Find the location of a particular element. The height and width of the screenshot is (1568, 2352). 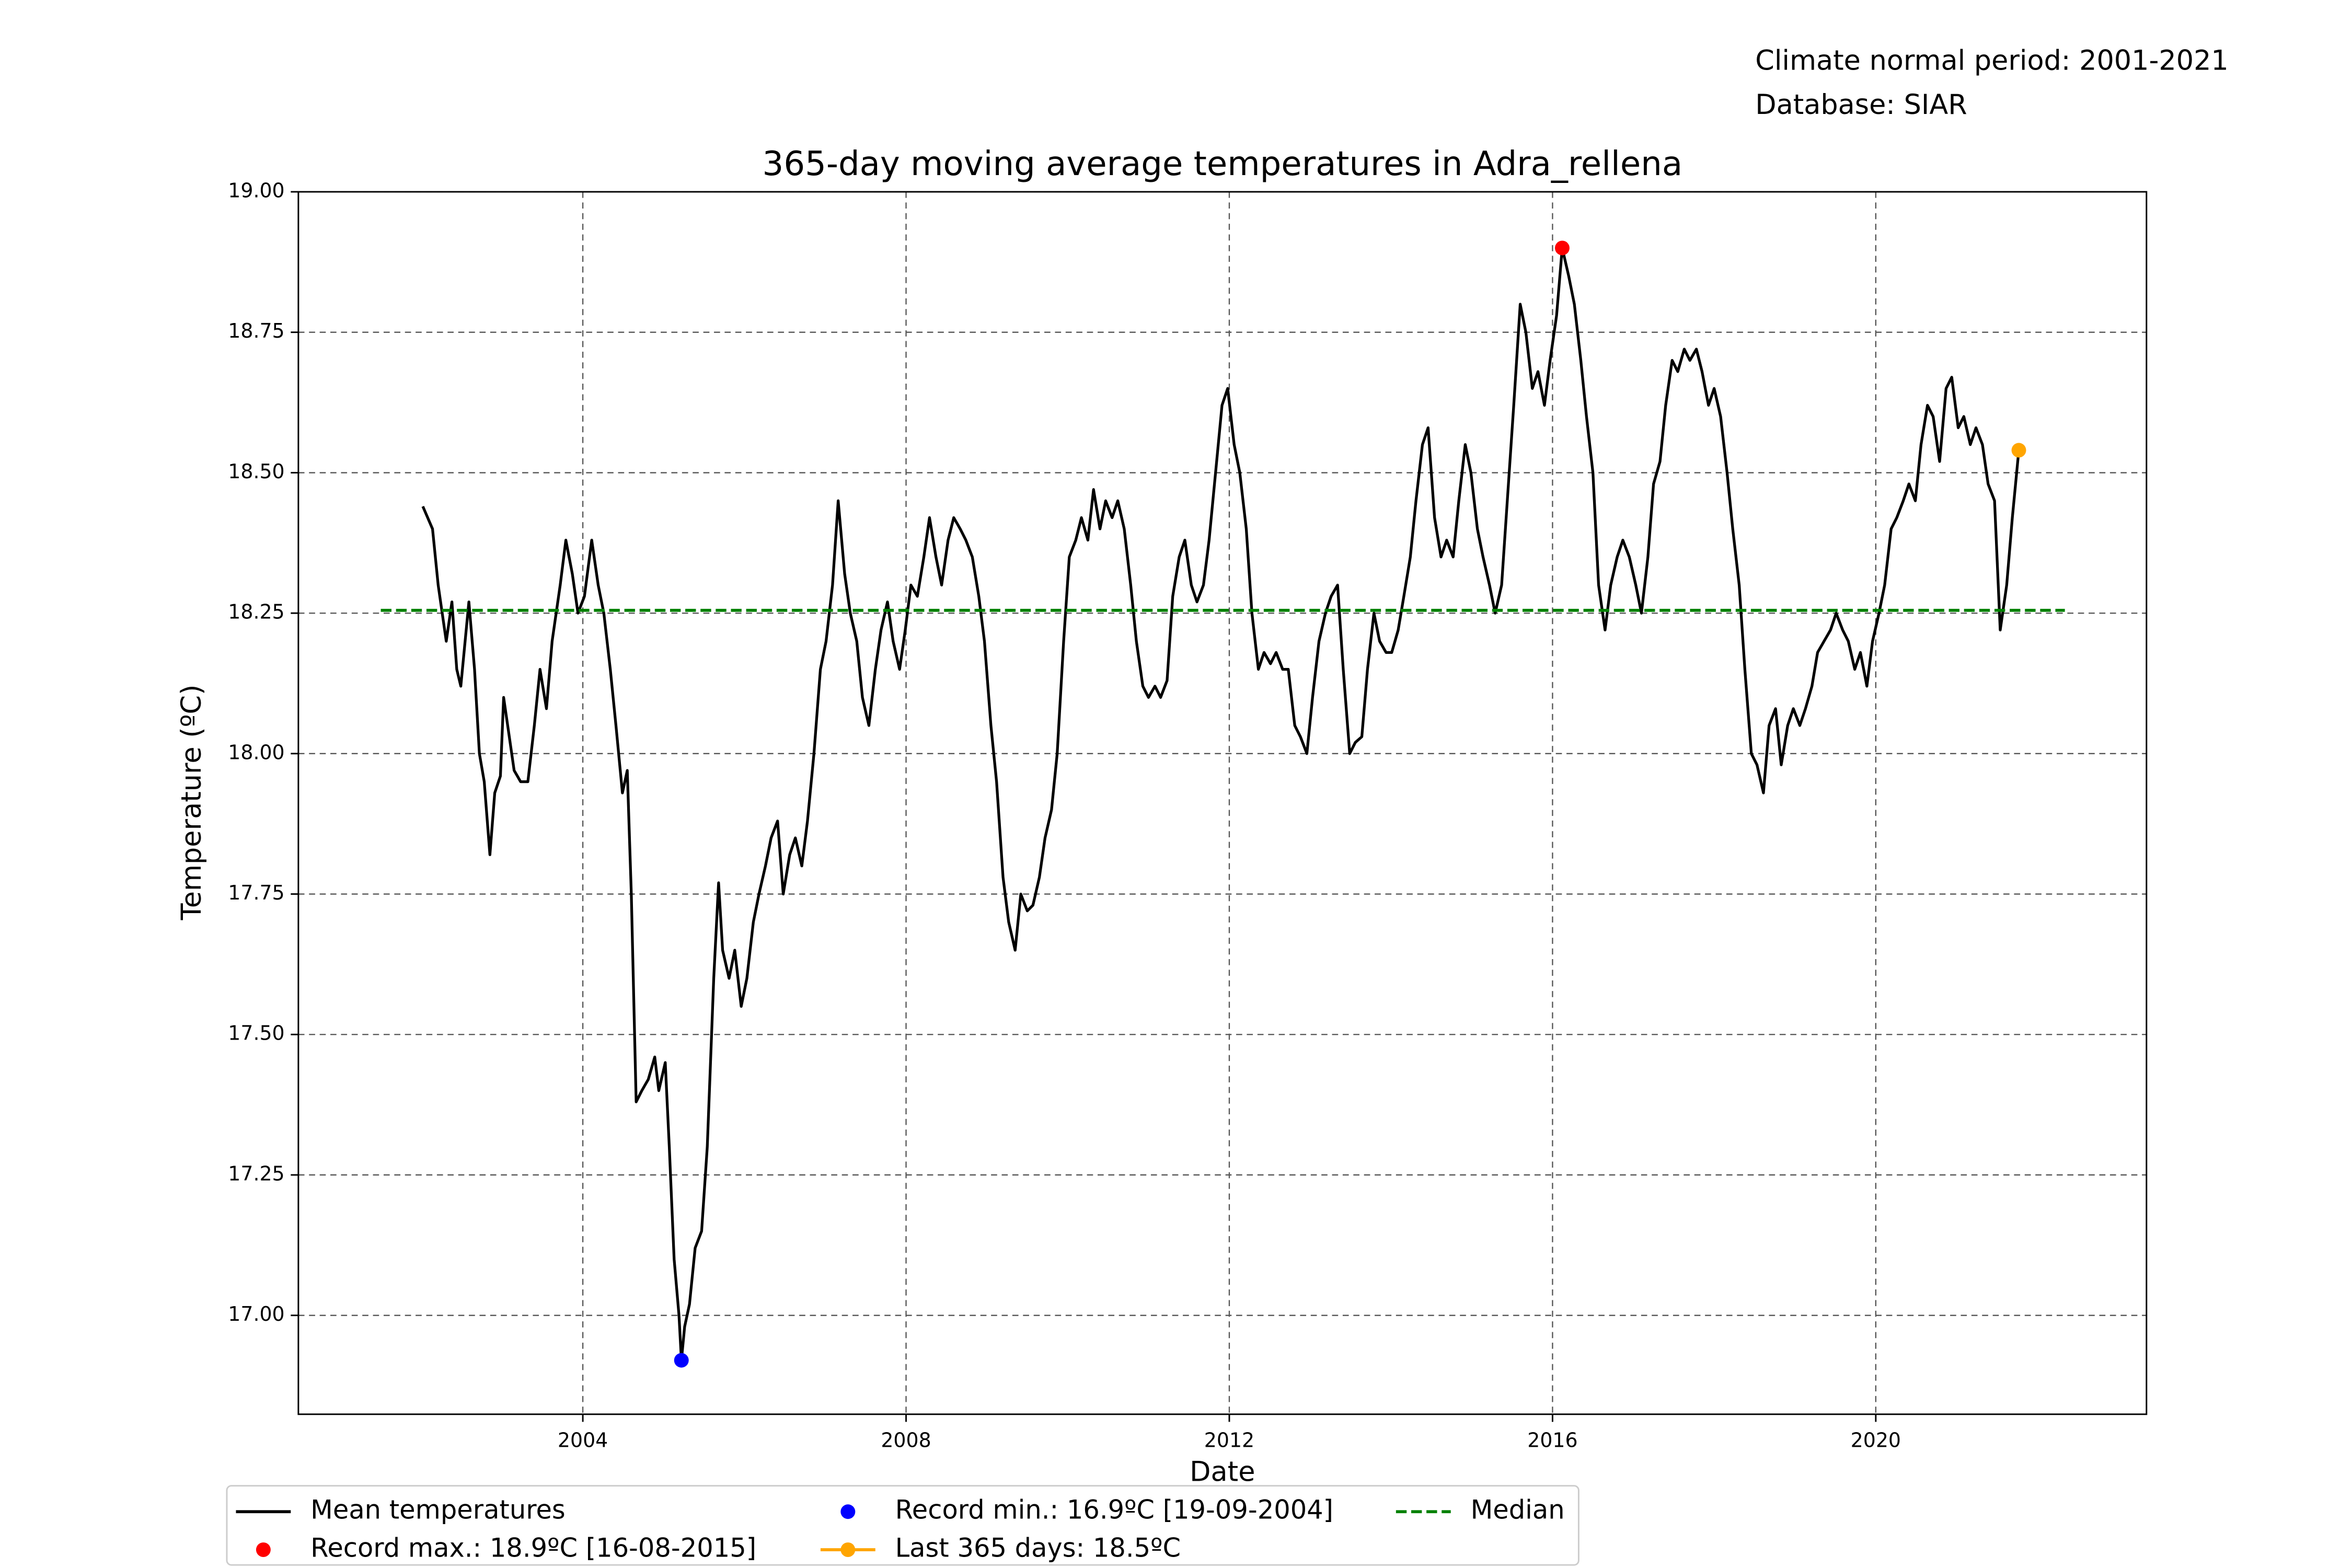

x-tick-label: 2016 is located at coordinates (1552, 1440).